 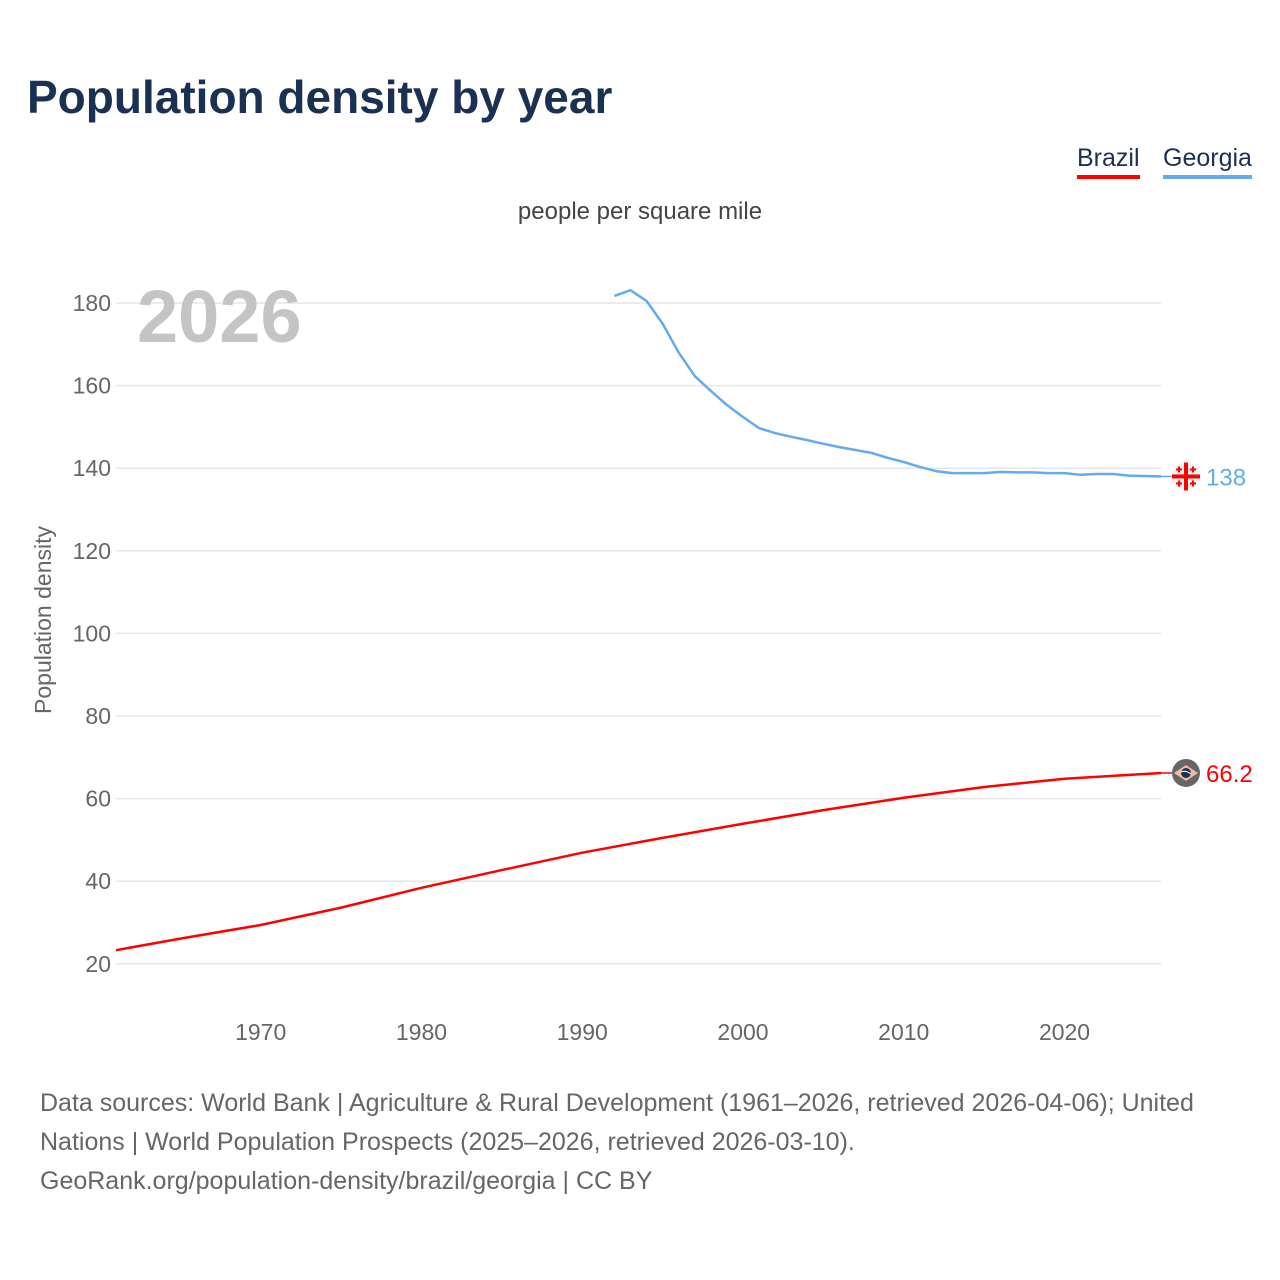 What do you see at coordinates (219, 316) in the screenshot?
I see `year-watermark: 2026` at bounding box center [219, 316].